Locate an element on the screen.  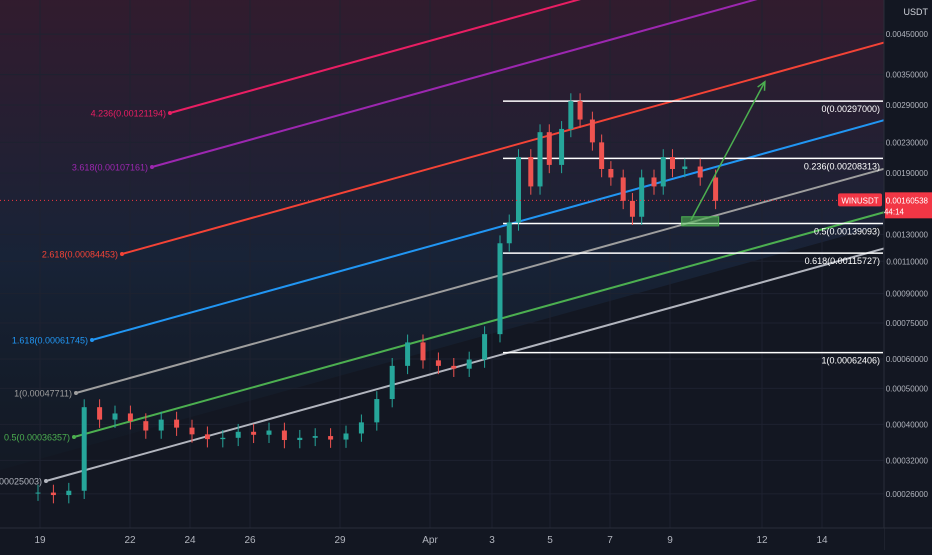
price-axis-tick: 0.00110000 is located at coordinates (907, 261).